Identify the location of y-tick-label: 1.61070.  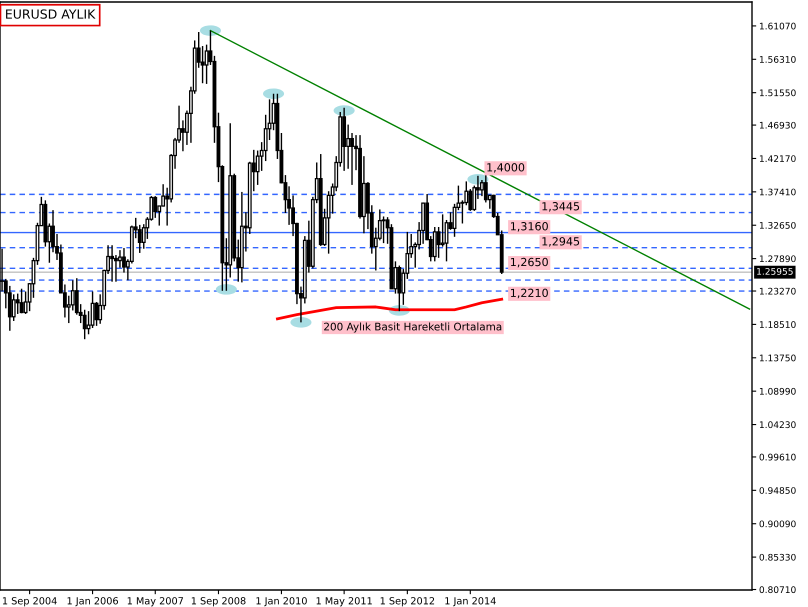
(778, 26).